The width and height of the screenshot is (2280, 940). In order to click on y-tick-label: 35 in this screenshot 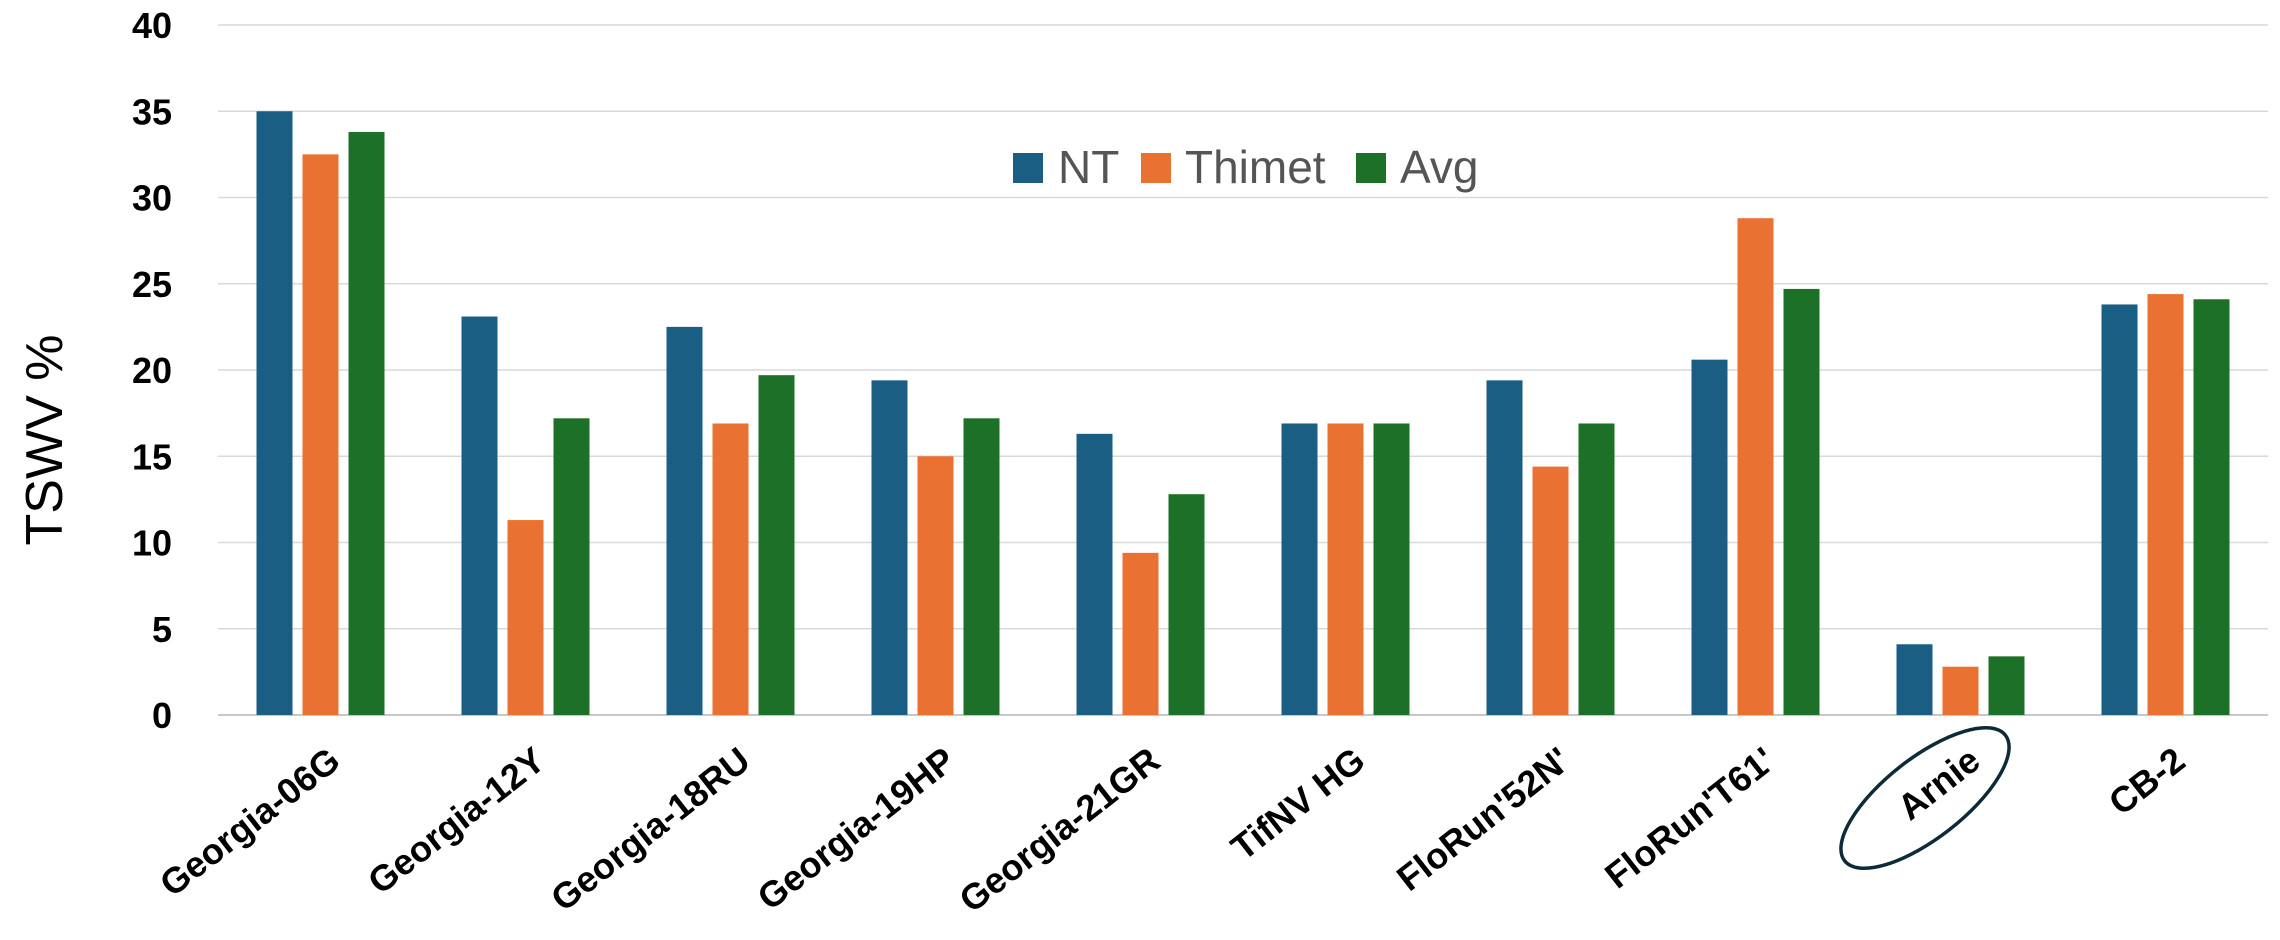, I will do `click(152, 111)`.